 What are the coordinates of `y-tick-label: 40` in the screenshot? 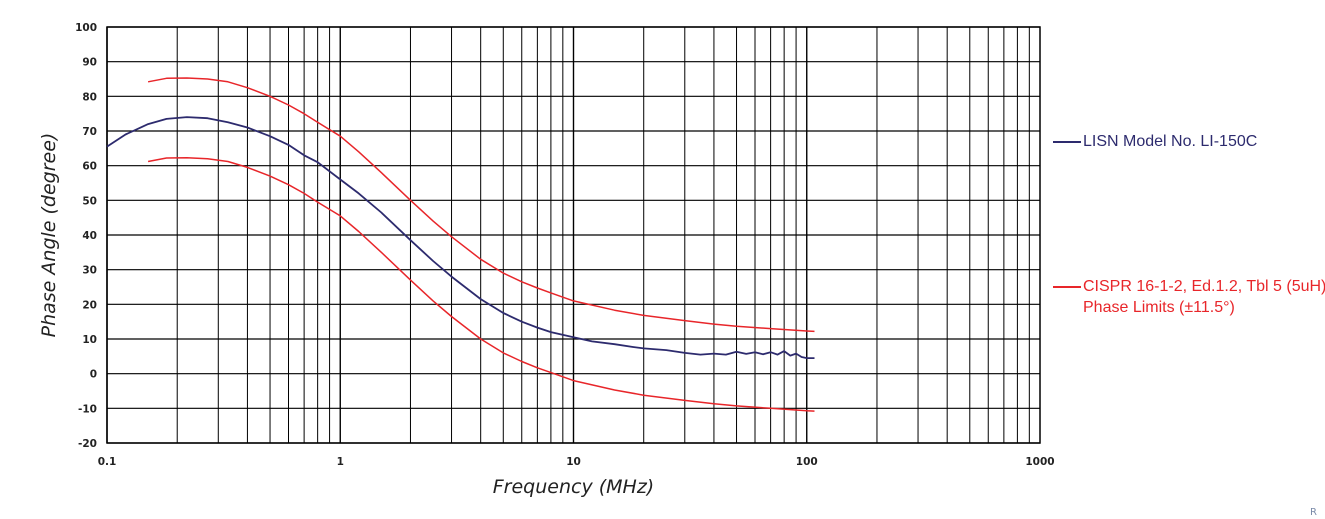 It's located at (89, 236).